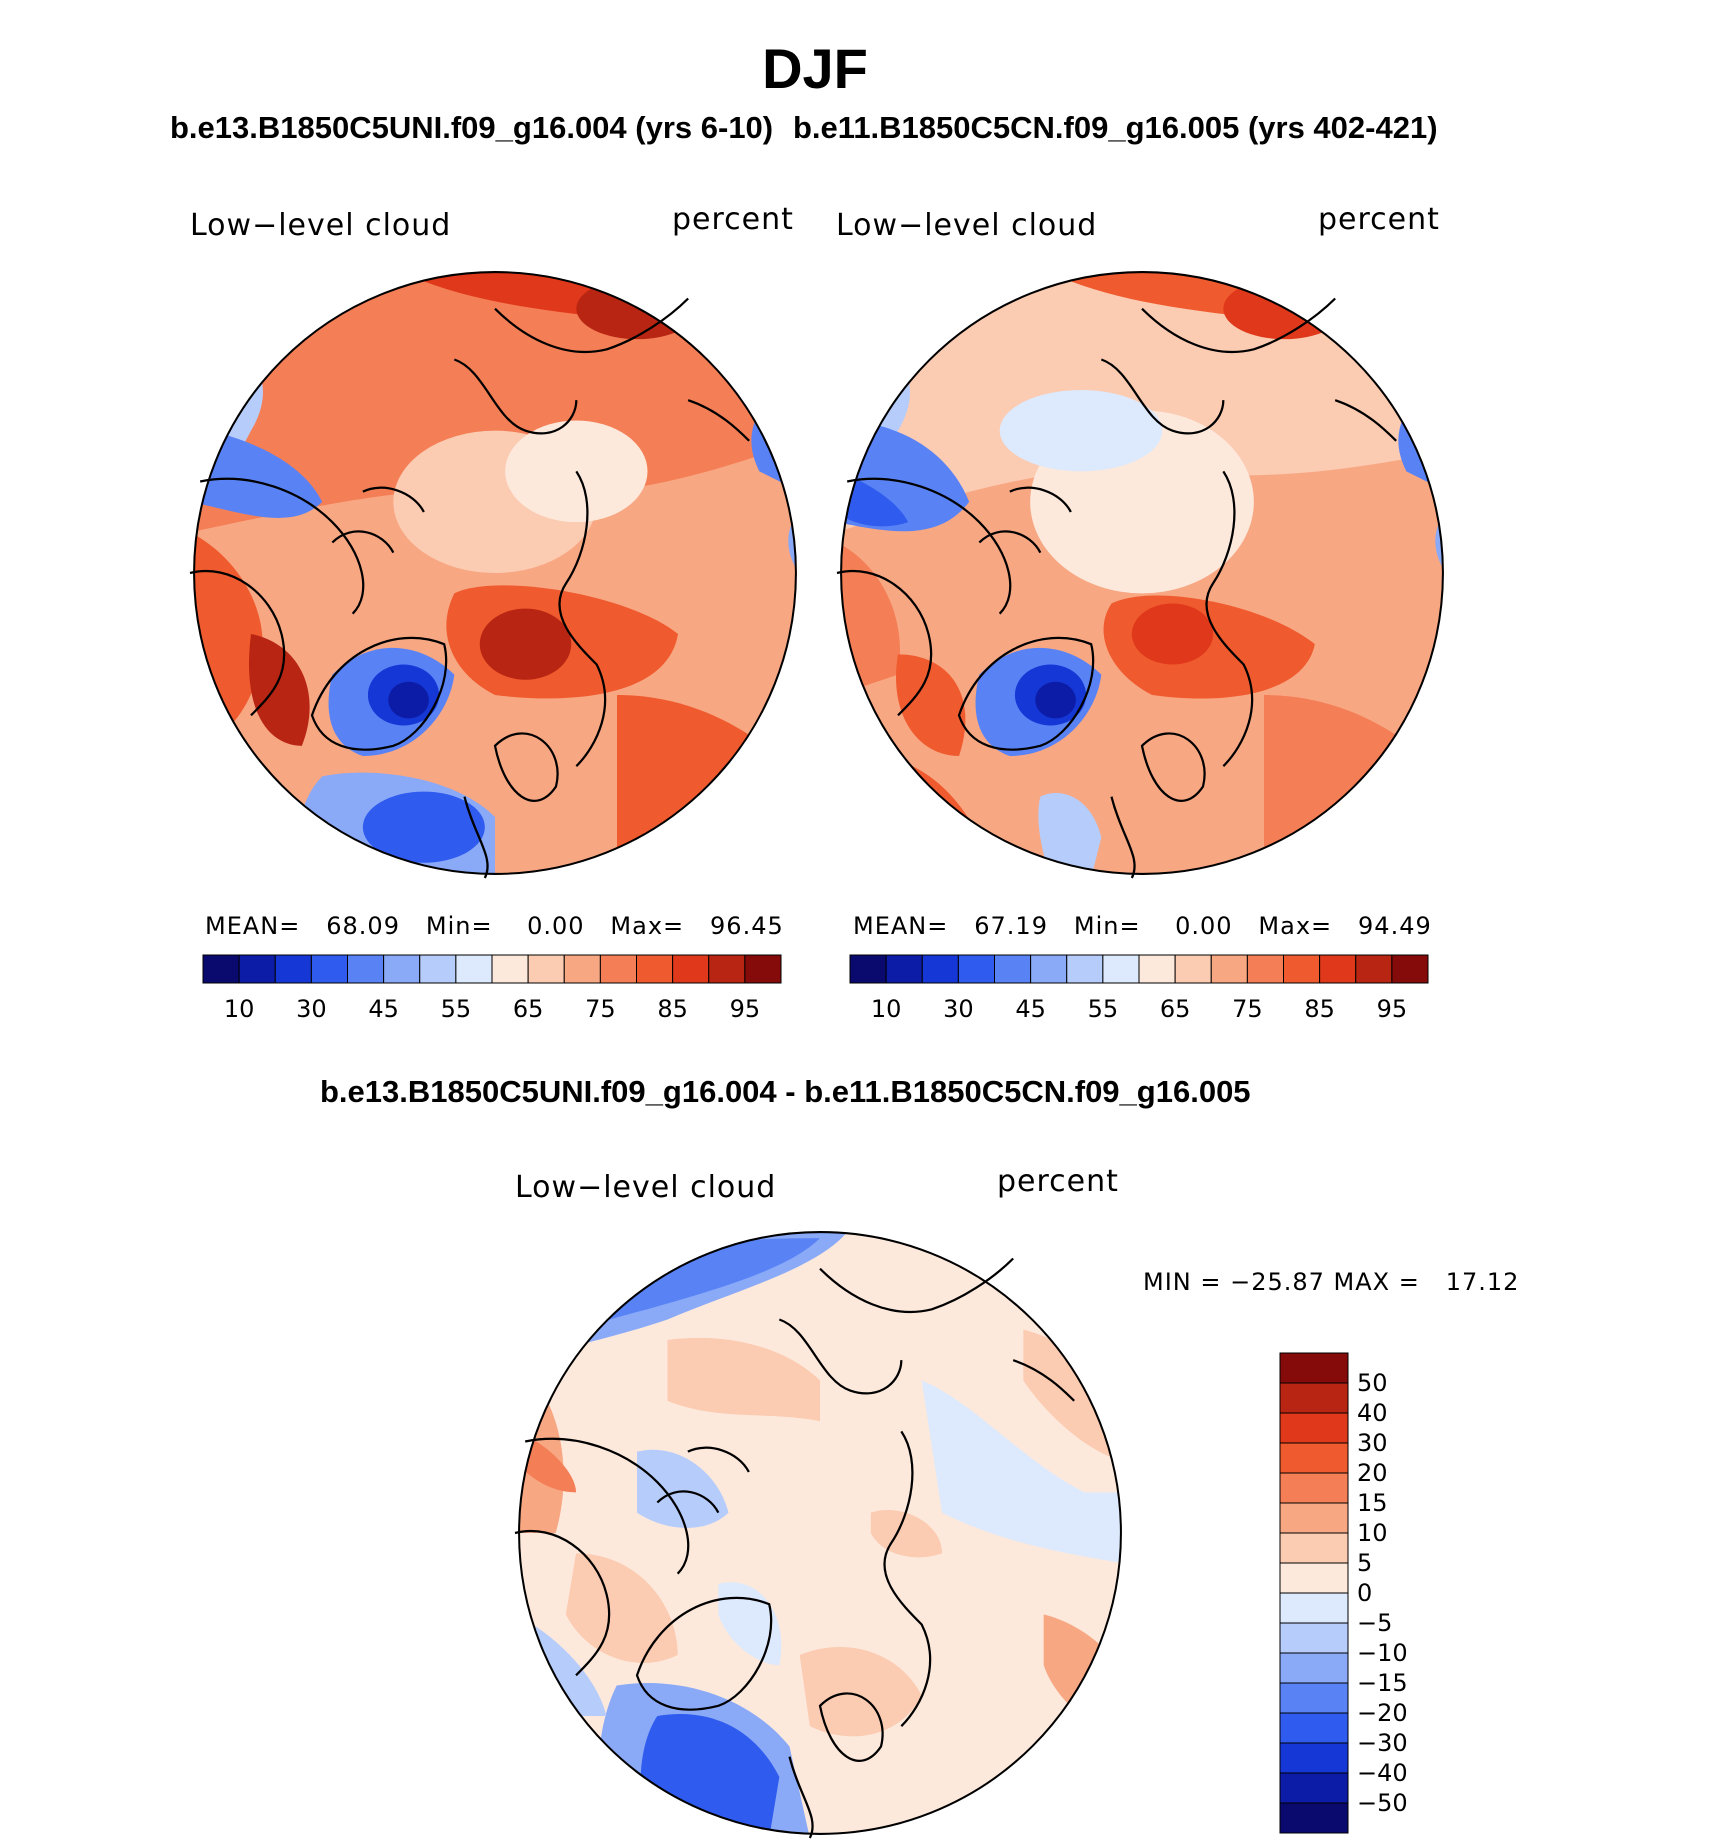  What do you see at coordinates (528, 1009) in the screenshot?
I see `panel-1-colorbar-tick-label: 65` at bounding box center [528, 1009].